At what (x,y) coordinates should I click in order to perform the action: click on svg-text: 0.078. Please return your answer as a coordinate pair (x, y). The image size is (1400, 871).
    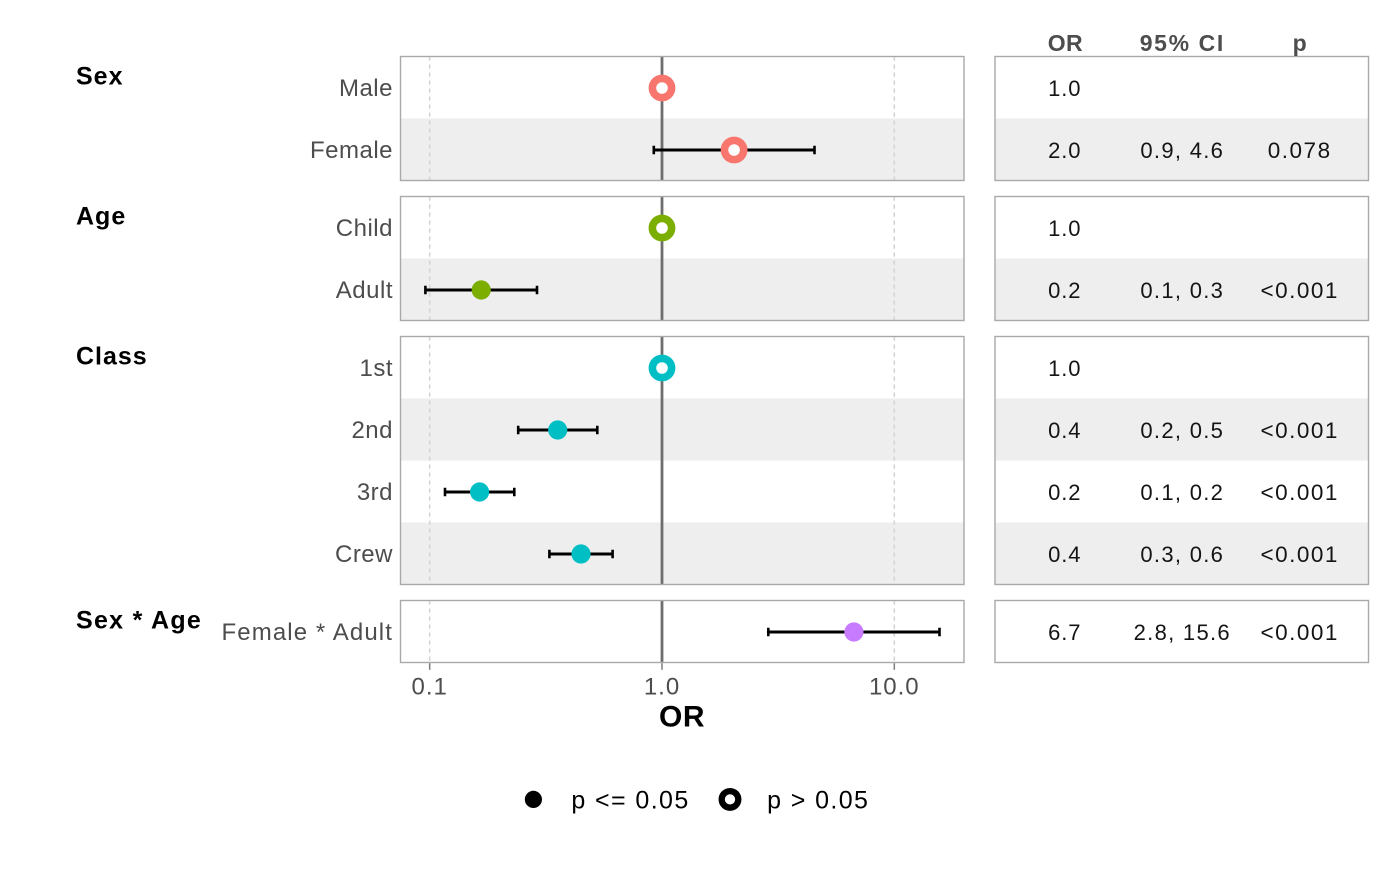
    Looking at the image, I should click on (1300, 150).